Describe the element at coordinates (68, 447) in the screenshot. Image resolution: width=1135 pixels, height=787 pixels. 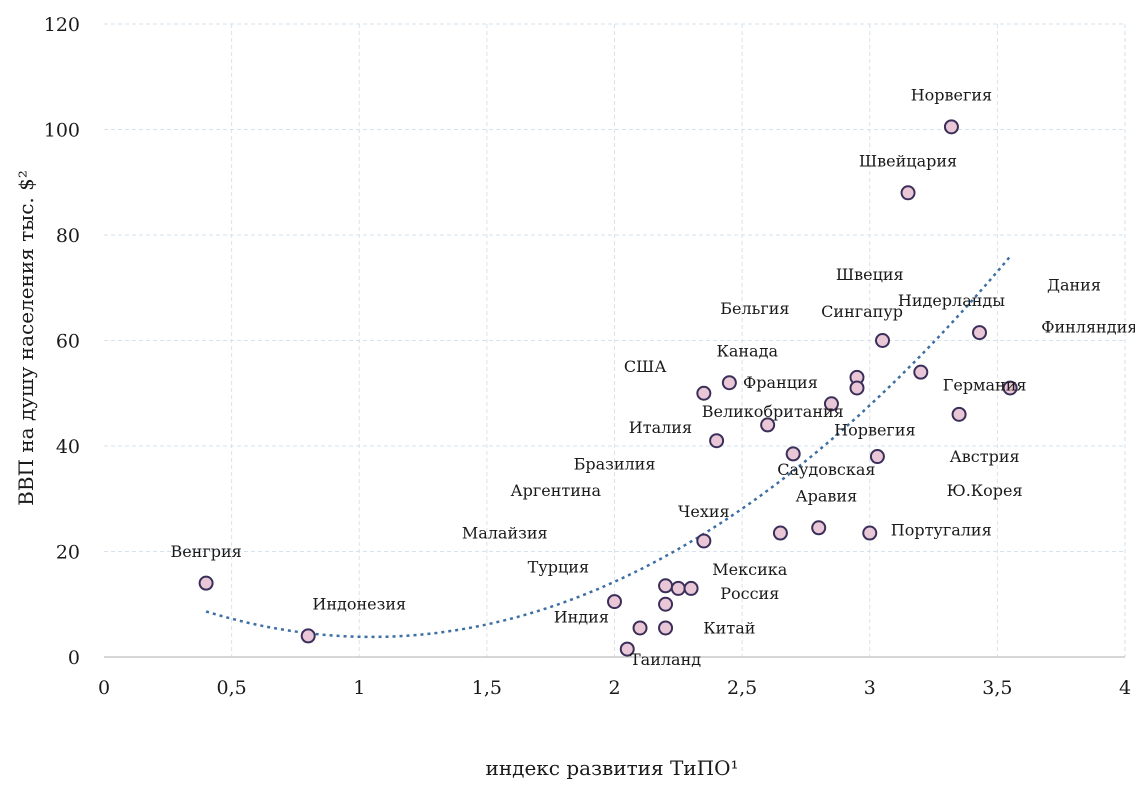
I see `y-tick-label: 40` at that location.